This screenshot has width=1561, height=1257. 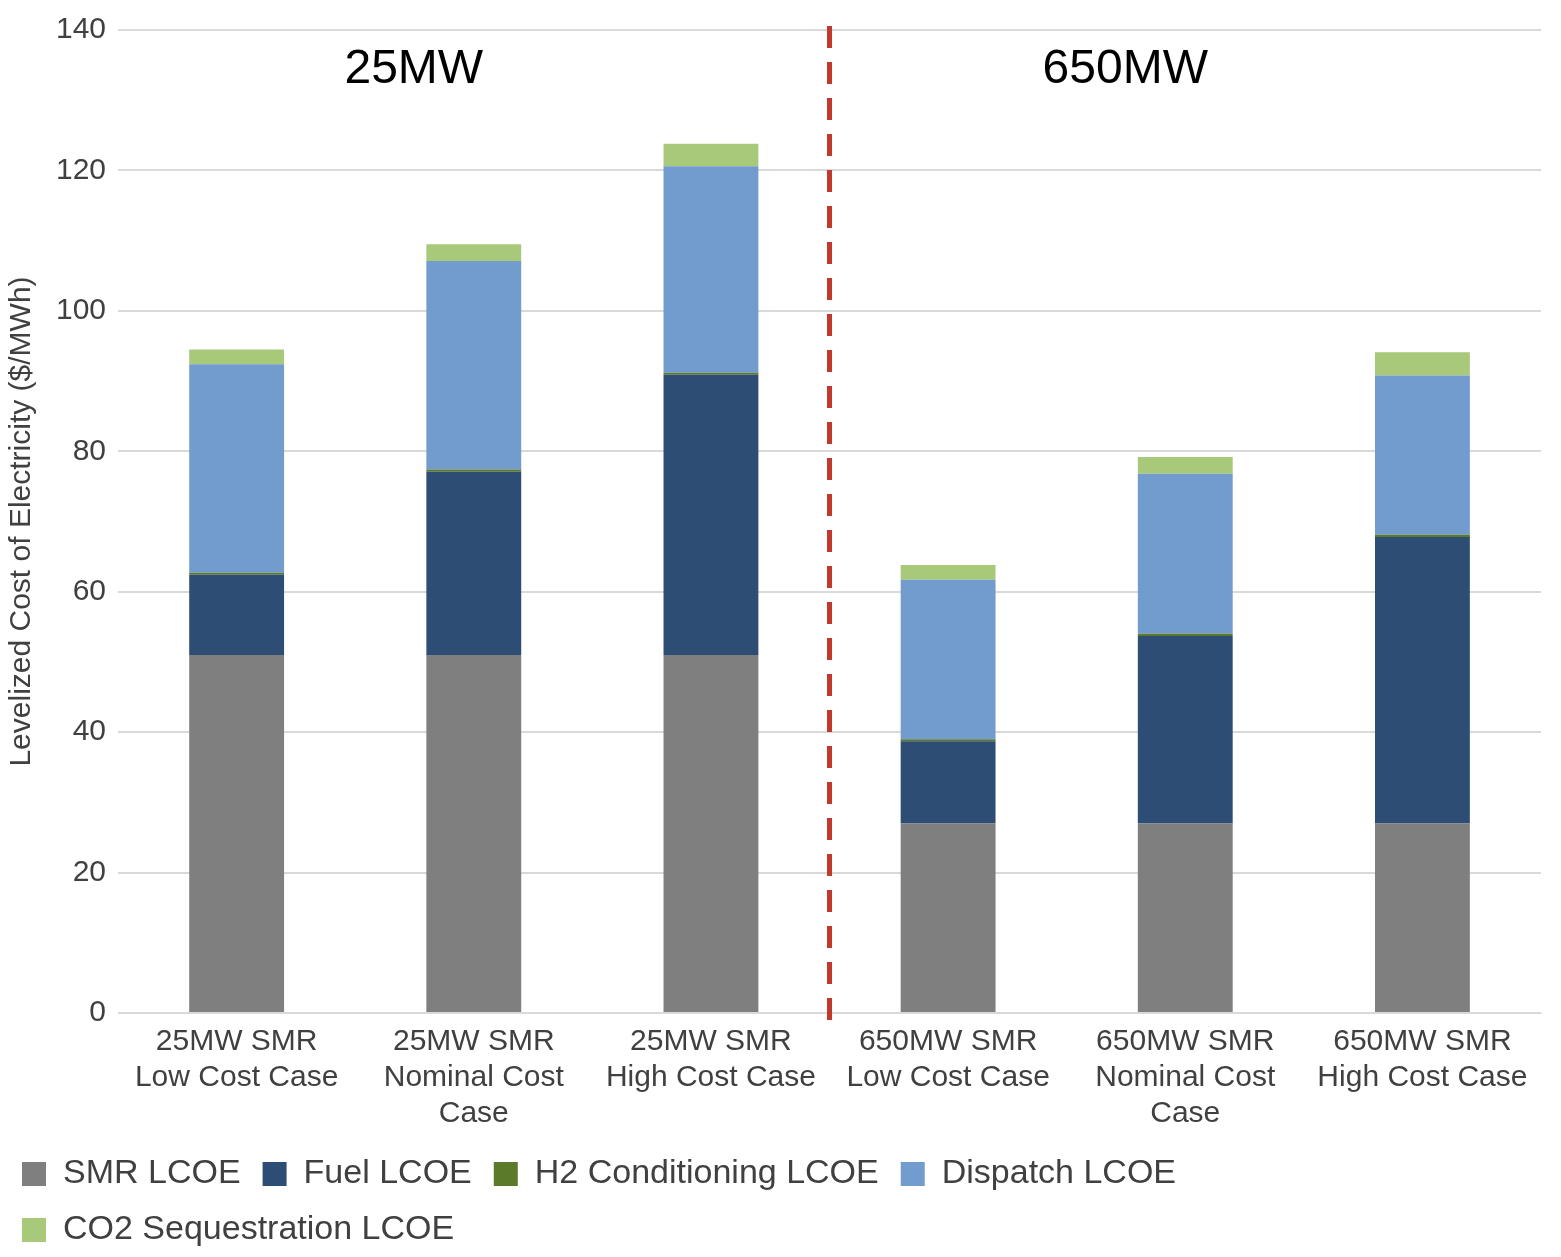 I want to click on annotation: 650MW, so click(x=1125, y=67).